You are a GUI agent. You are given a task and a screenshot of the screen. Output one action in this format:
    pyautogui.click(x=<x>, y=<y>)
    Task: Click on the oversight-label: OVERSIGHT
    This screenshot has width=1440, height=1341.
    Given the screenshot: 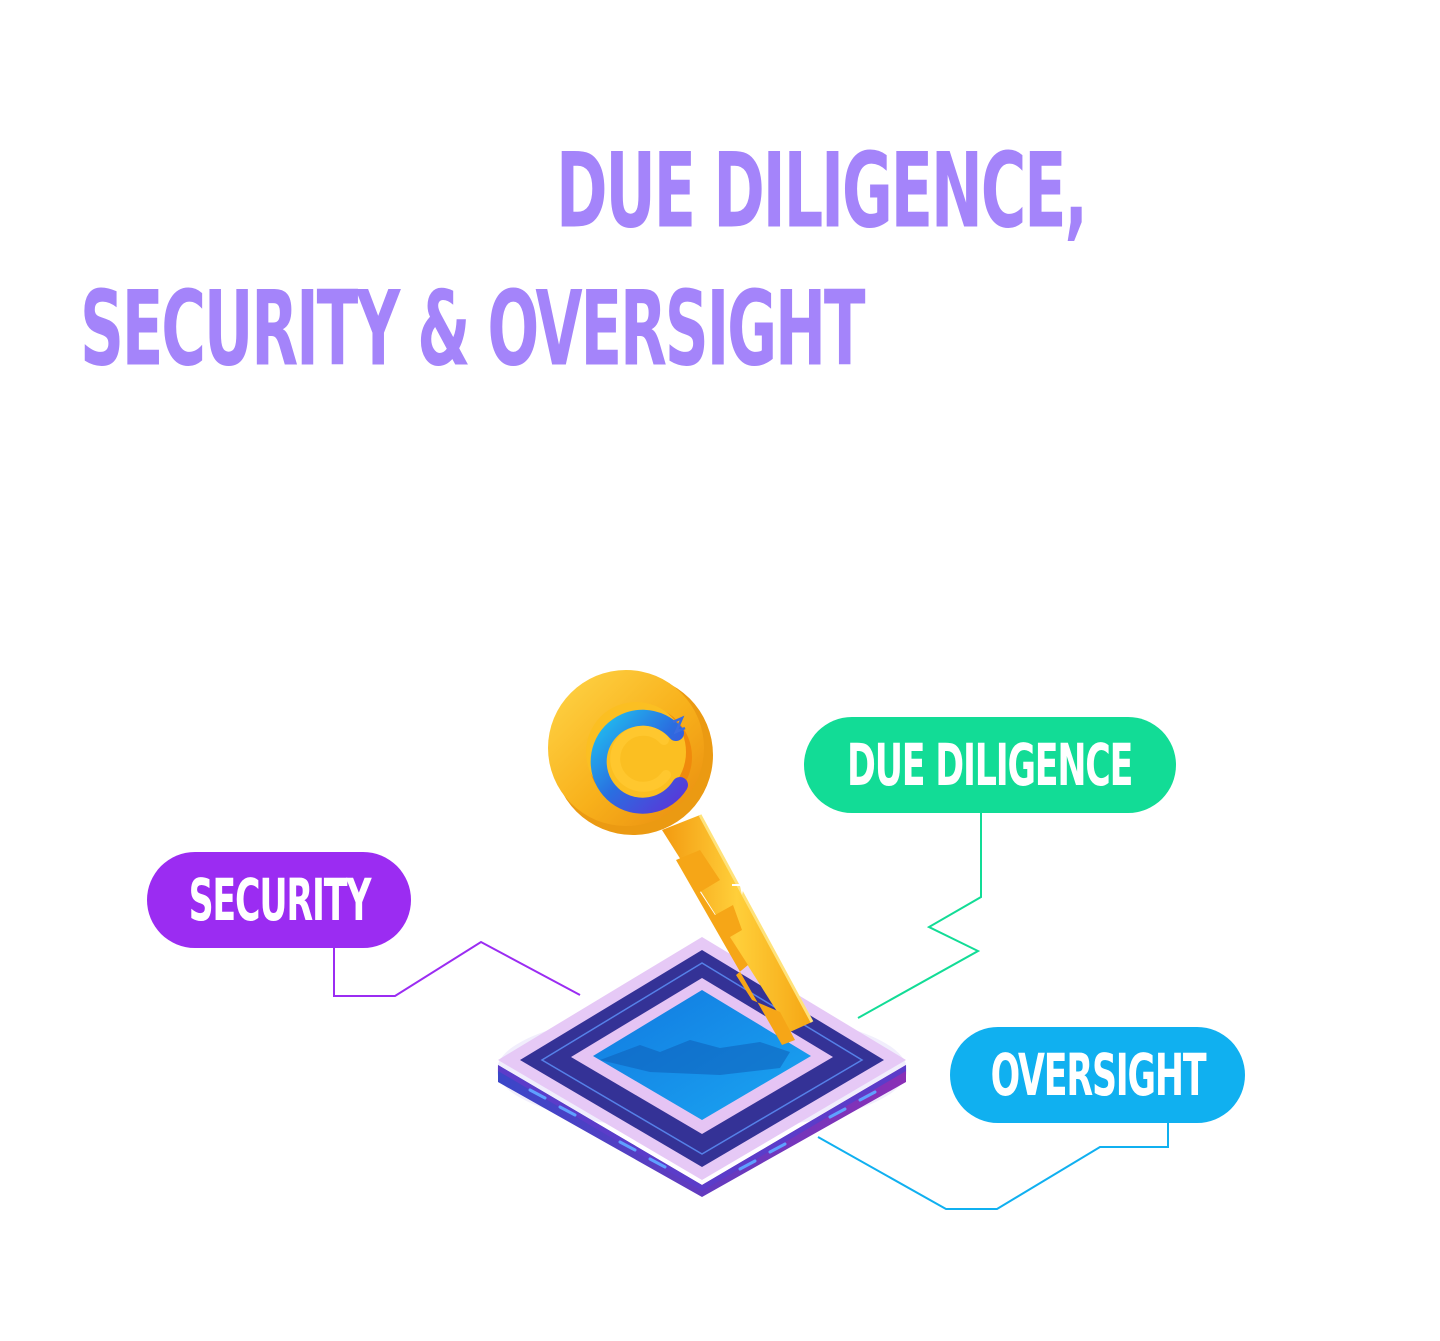 What is the action you would take?
    pyautogui.click(x=1097, y=1075)
    